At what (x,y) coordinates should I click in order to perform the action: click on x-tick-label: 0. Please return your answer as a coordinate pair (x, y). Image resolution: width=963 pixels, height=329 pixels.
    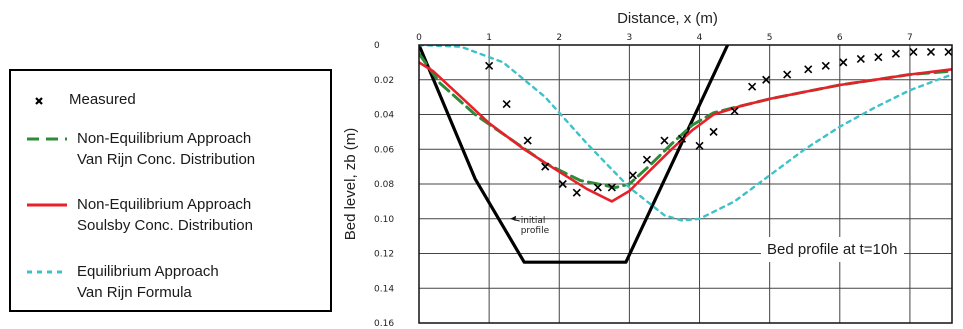
    Looking at the image, I should click on (419, 38).